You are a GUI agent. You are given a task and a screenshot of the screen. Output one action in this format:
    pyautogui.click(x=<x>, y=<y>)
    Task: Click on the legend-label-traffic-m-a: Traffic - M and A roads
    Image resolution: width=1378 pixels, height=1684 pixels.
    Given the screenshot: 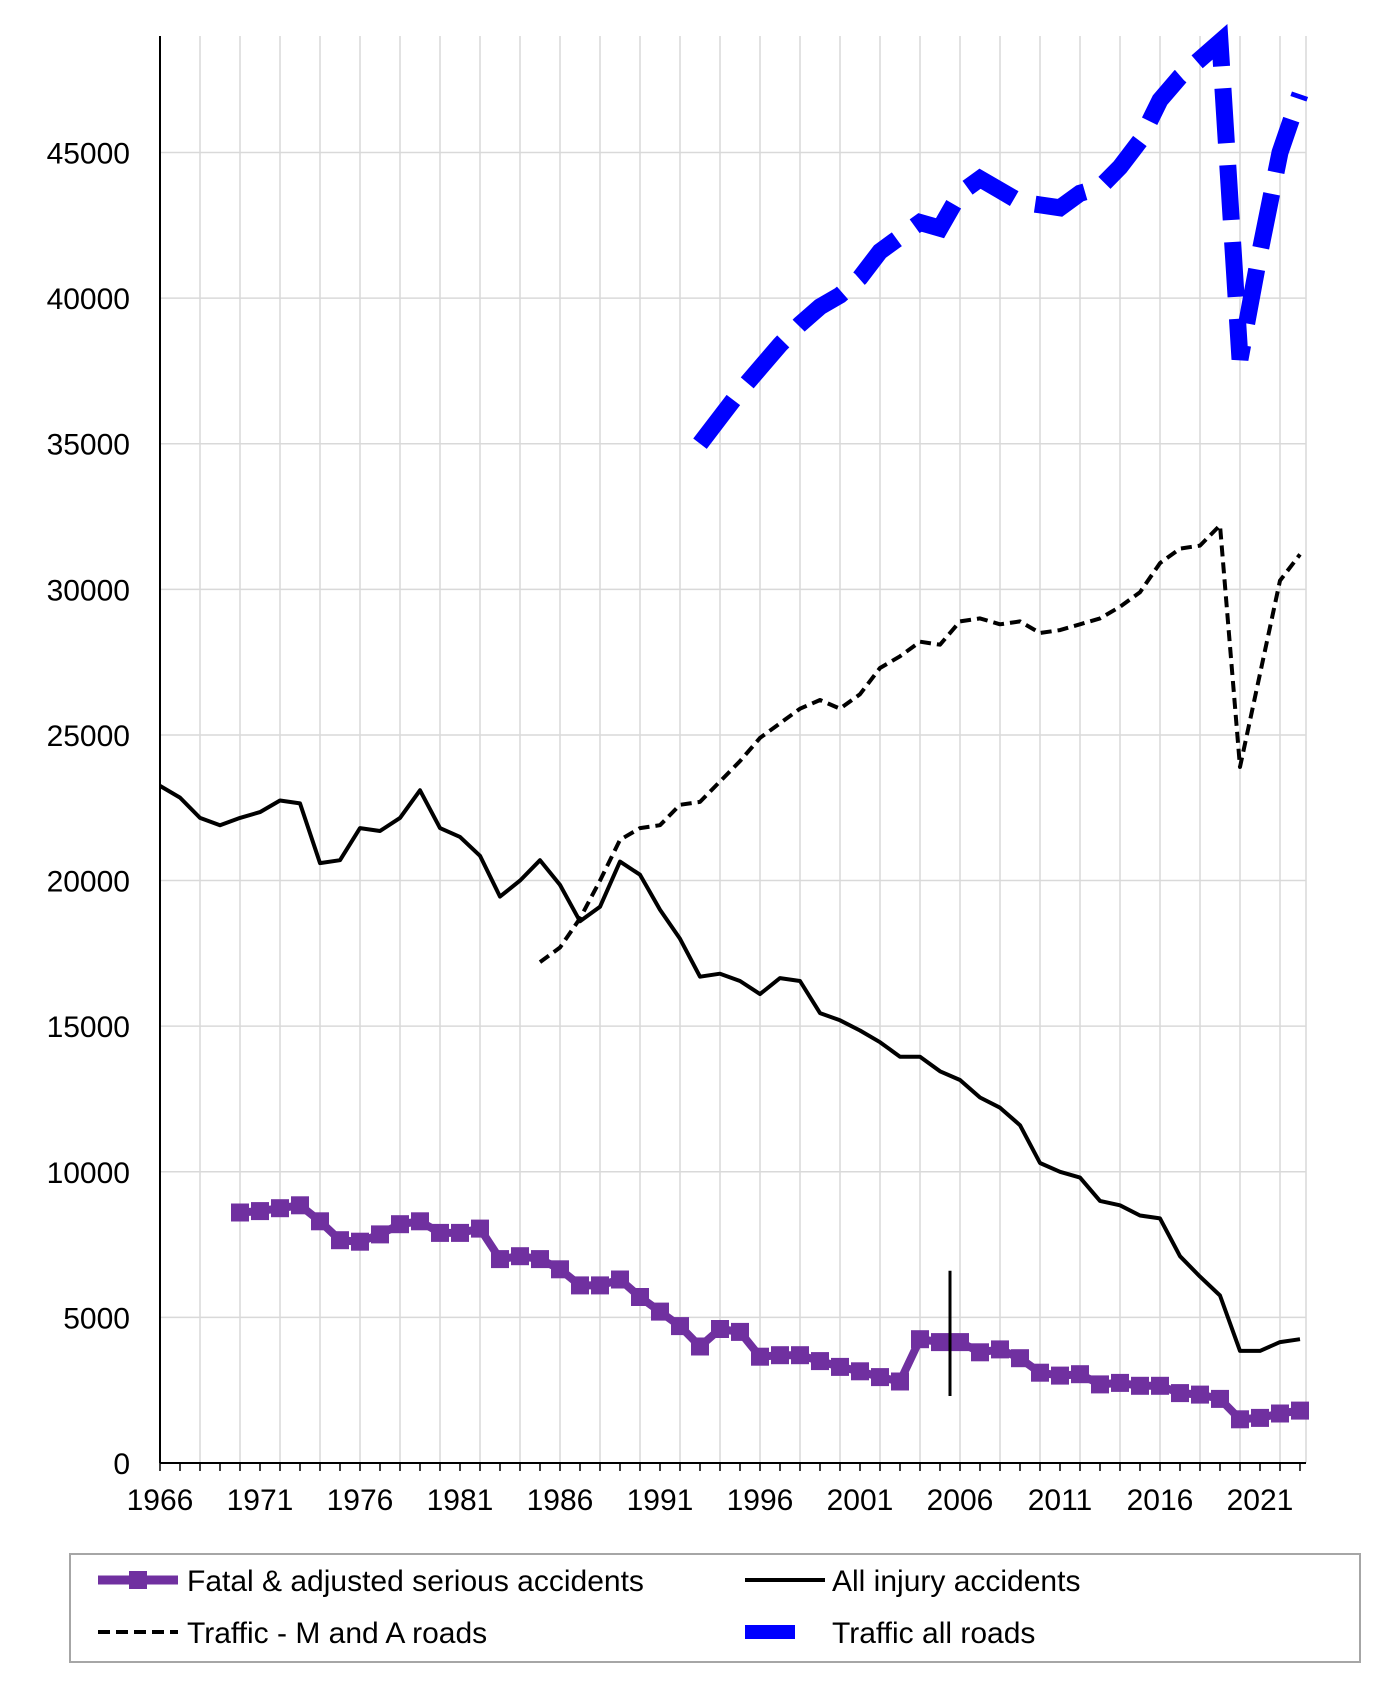 What is the action you would take?
    pyautogui.click(x=337, y=1633)
    